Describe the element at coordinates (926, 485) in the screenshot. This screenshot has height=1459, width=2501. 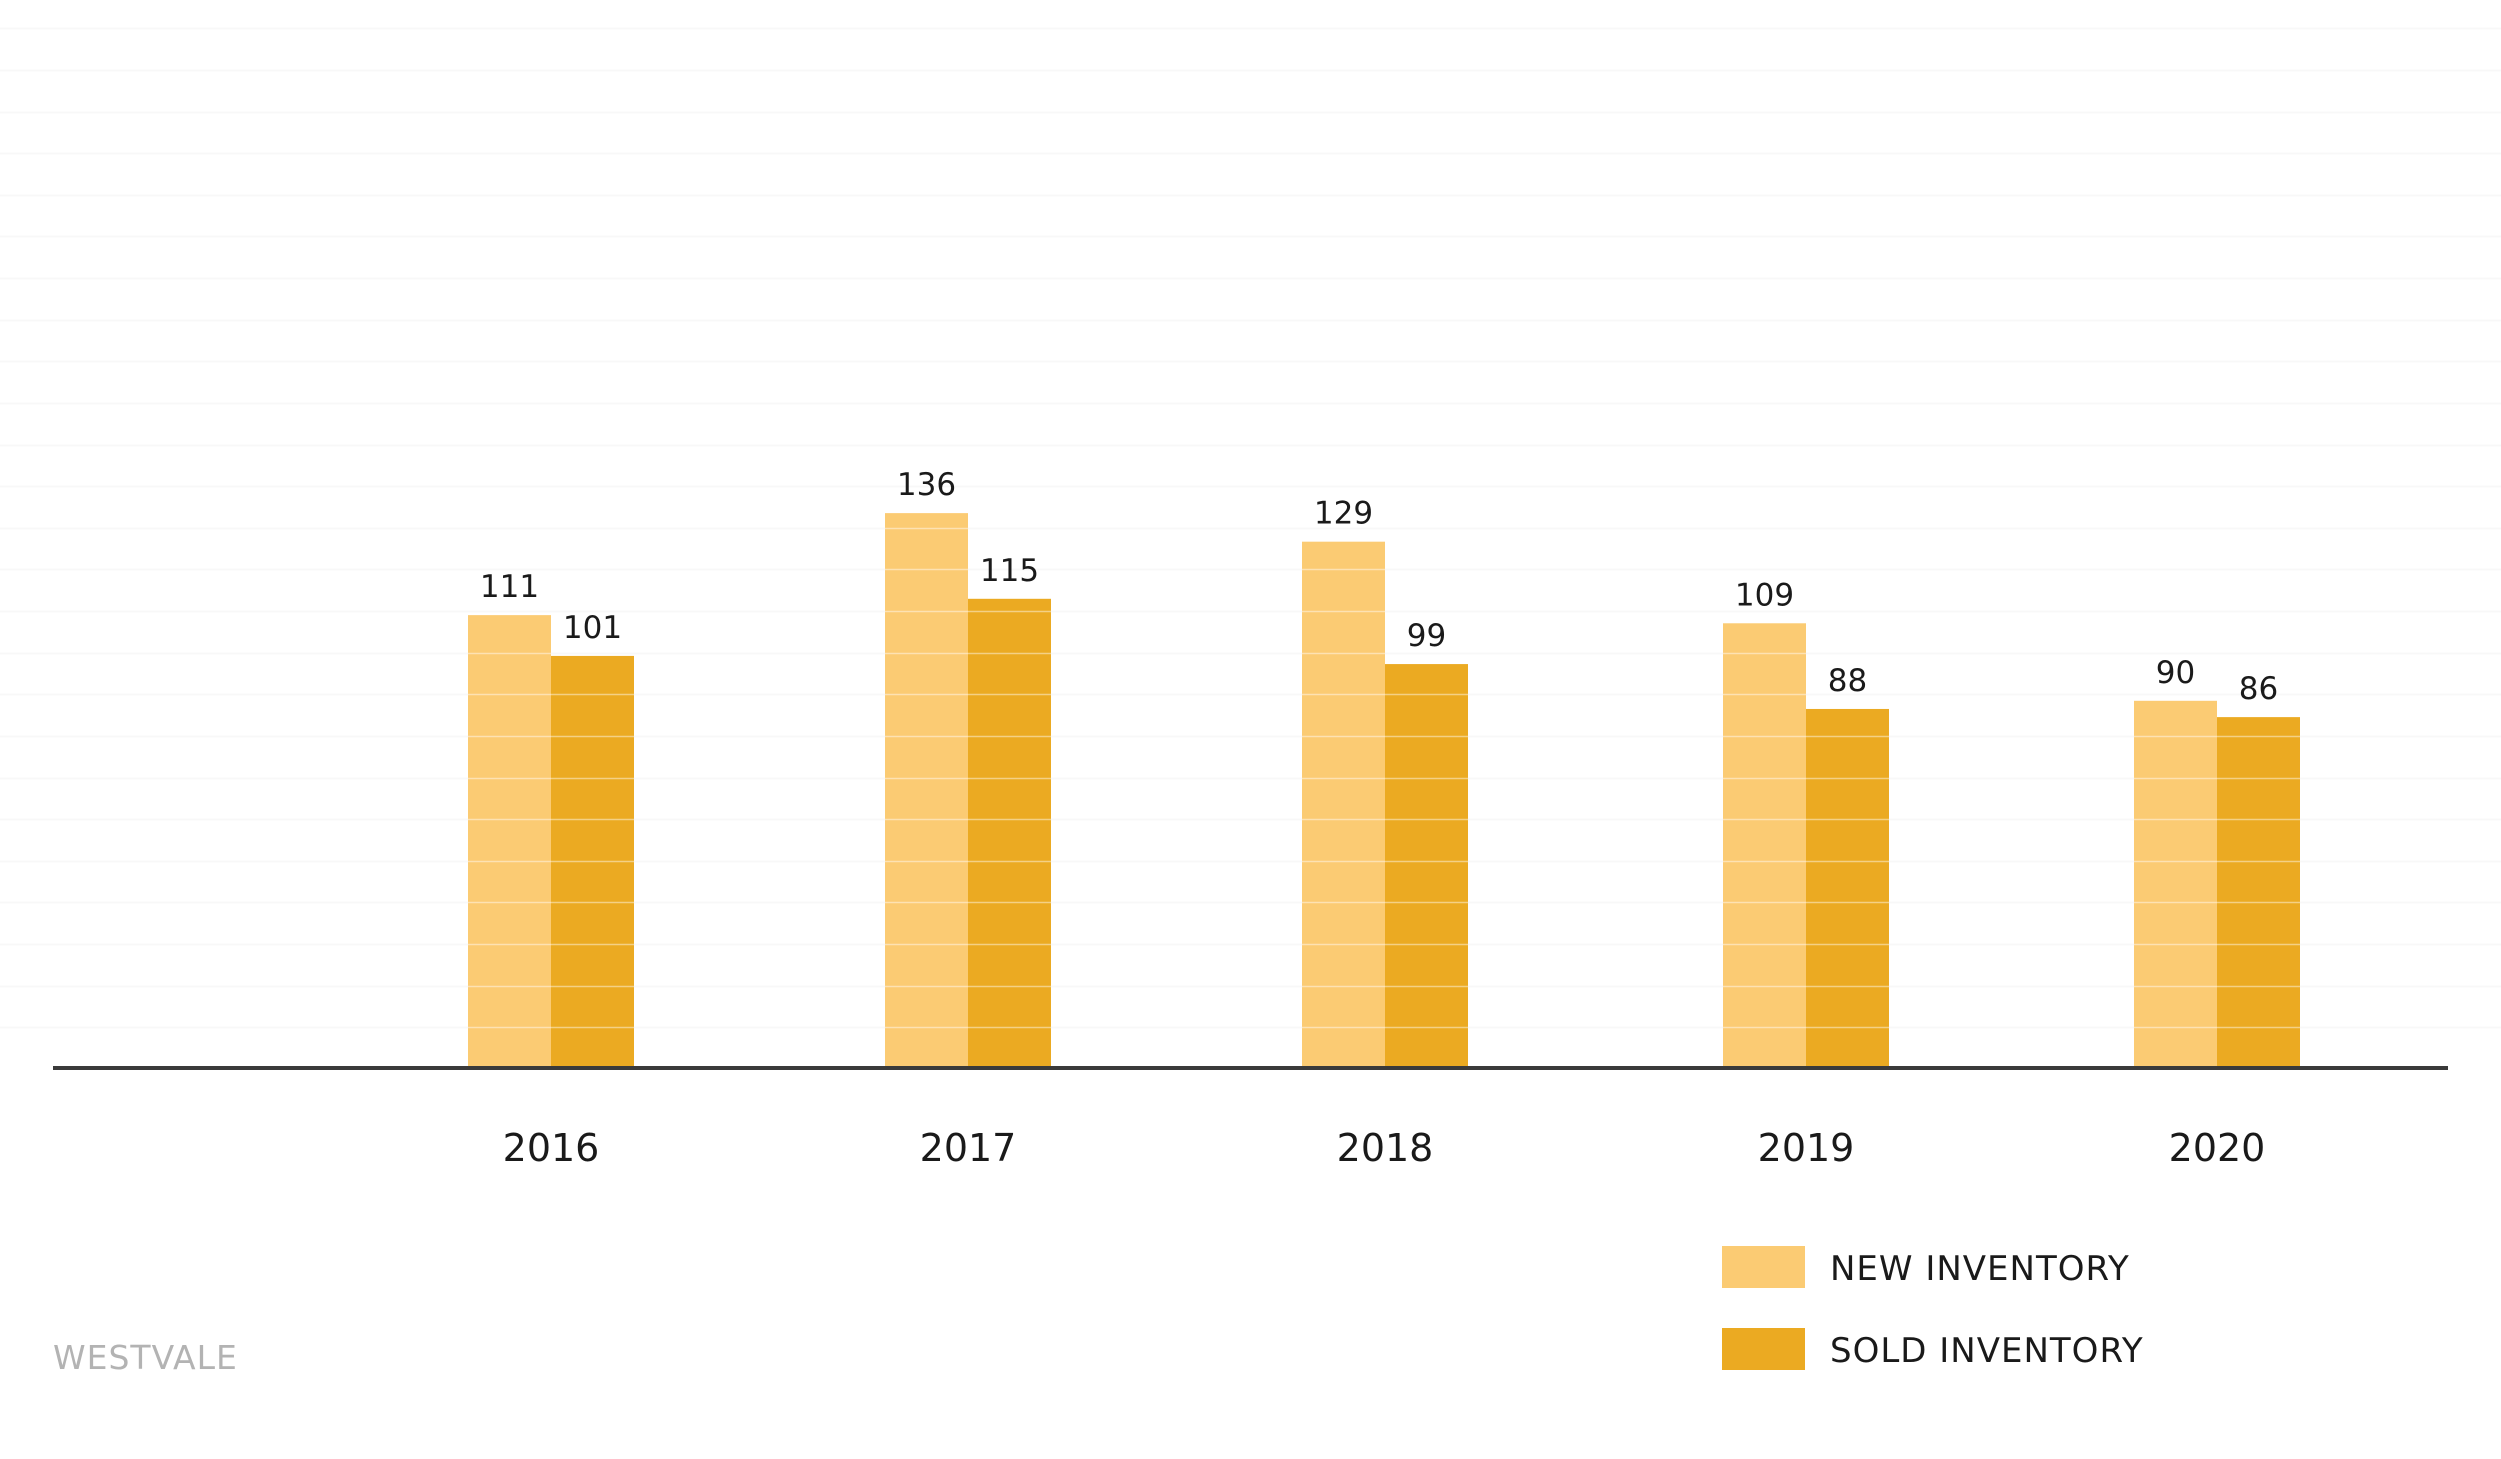
I see `value-label-new-2017: 136` at that location.